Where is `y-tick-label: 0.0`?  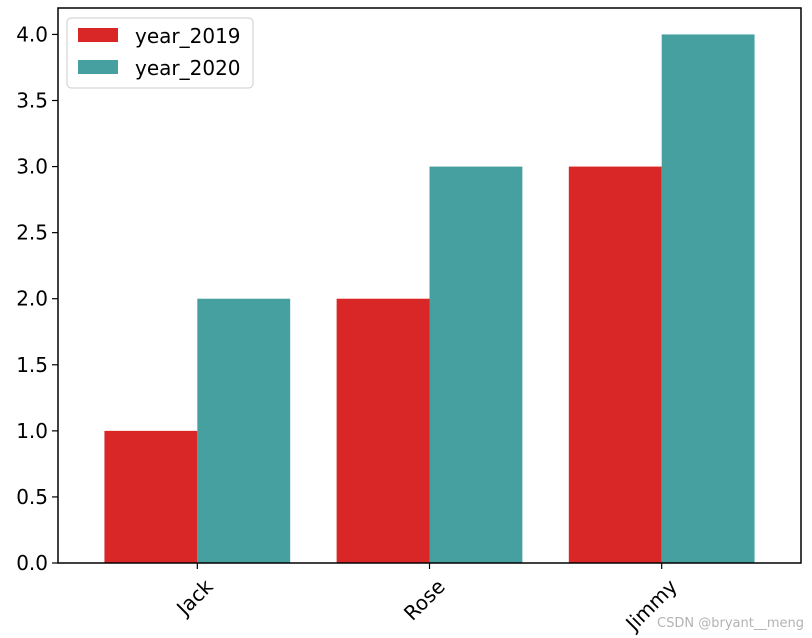
y-tick-label: 0.0 is located at coordinates (32, 563).